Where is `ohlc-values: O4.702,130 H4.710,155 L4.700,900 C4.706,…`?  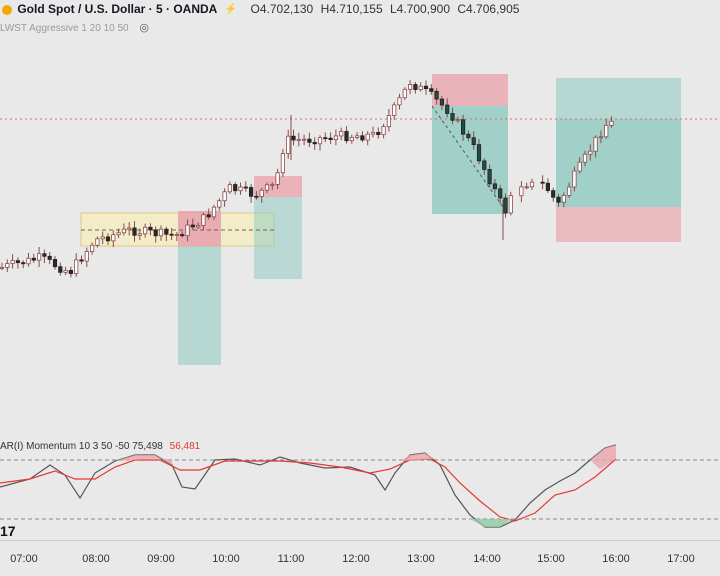 ohlc-values: O4.702,130 H4.710,155 L4.700,900 C4.706,… is located at coordinates (387, 9).